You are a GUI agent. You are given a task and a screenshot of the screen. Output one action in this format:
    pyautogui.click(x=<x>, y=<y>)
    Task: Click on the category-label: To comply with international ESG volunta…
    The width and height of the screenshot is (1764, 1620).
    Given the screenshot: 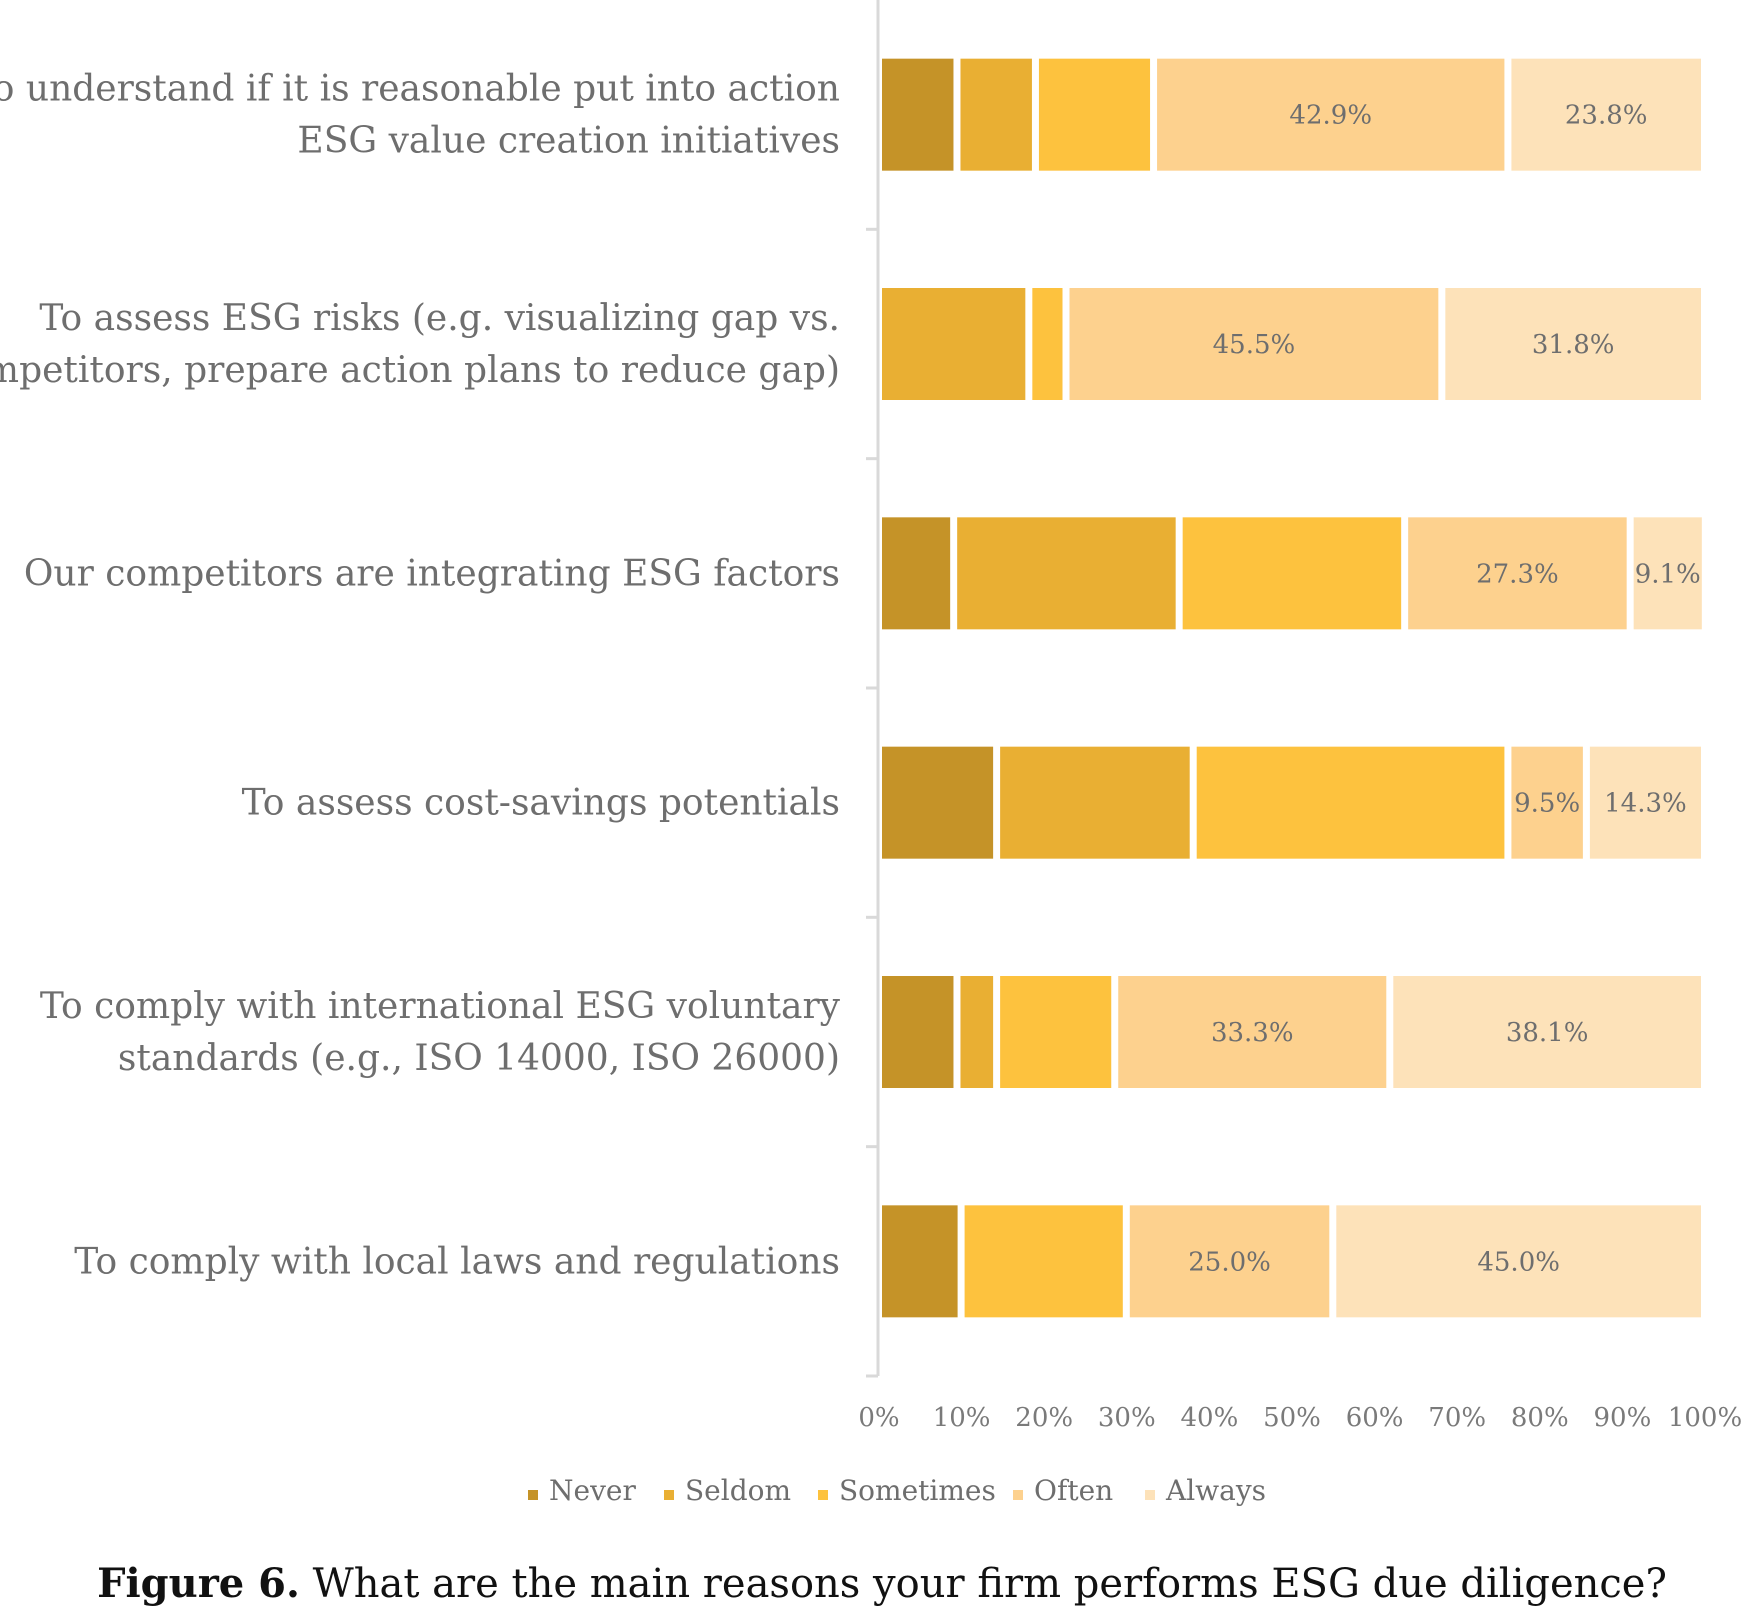 What is the action you would take?
    pyautogui.click(x=440, y=1032)
    